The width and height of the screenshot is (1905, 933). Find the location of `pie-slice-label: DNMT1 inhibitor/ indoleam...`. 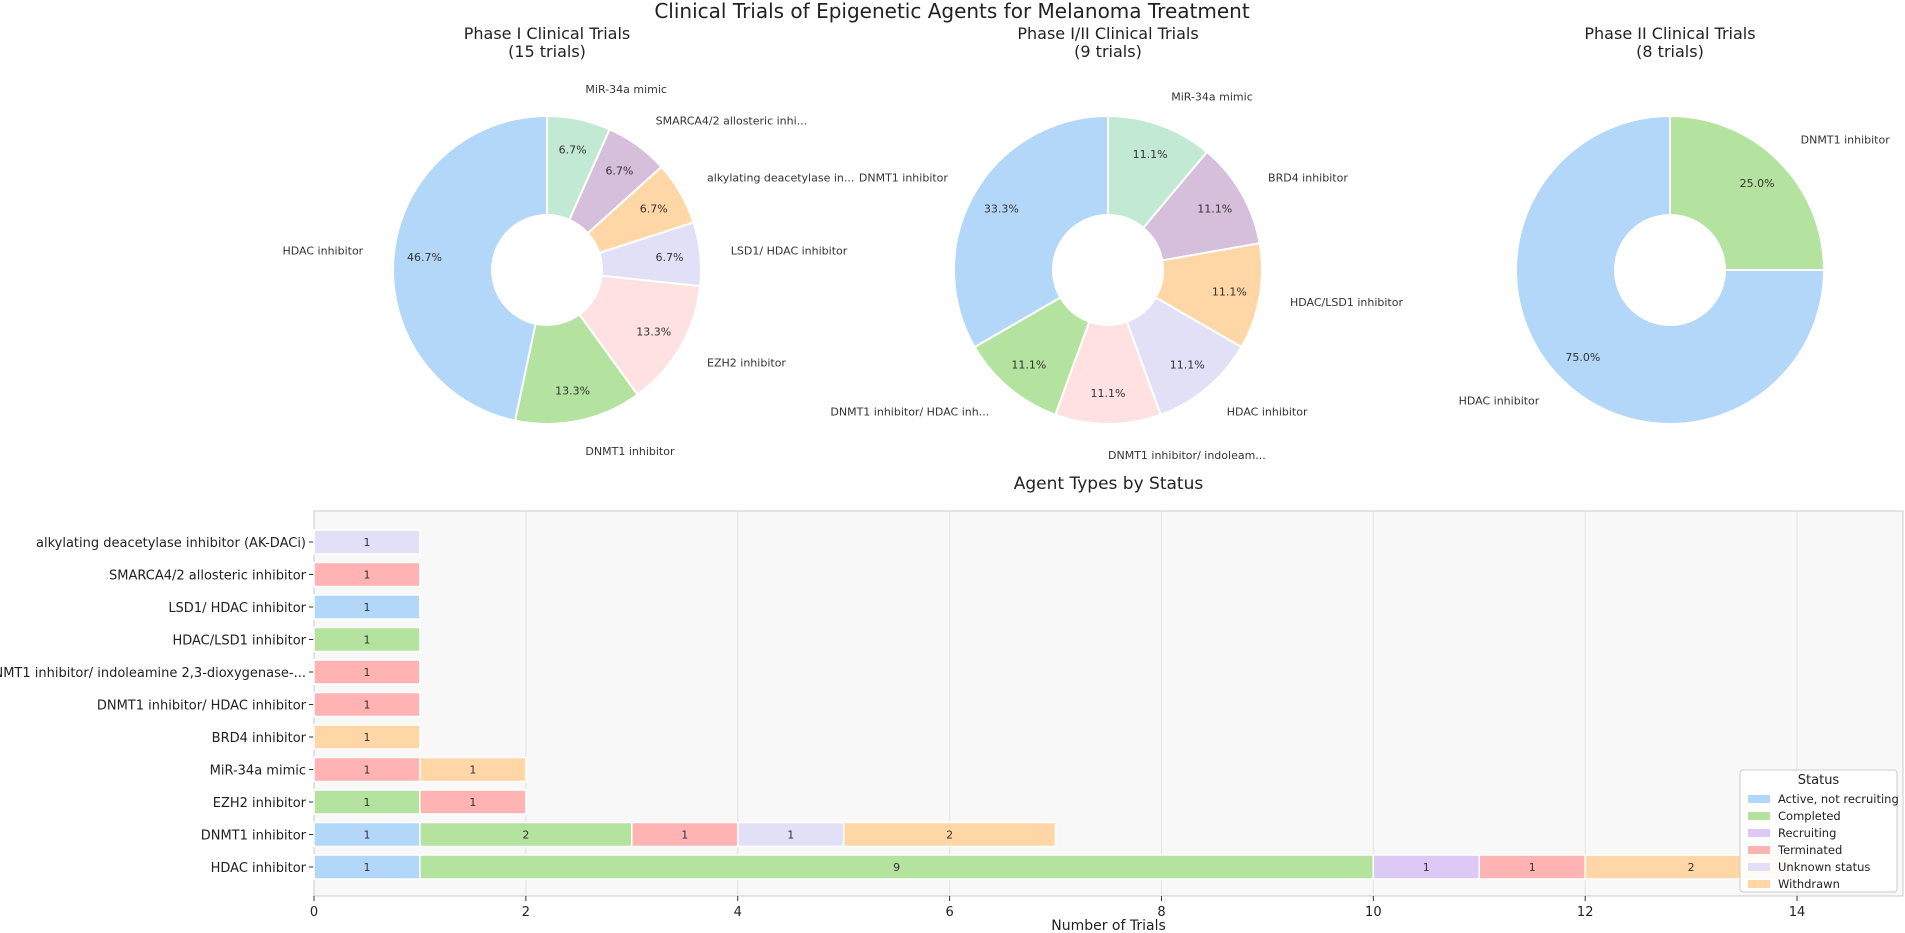

pie-slice-label: DNMT1 inhibitor/ indoleam... is located at coordinates (1187, 455).